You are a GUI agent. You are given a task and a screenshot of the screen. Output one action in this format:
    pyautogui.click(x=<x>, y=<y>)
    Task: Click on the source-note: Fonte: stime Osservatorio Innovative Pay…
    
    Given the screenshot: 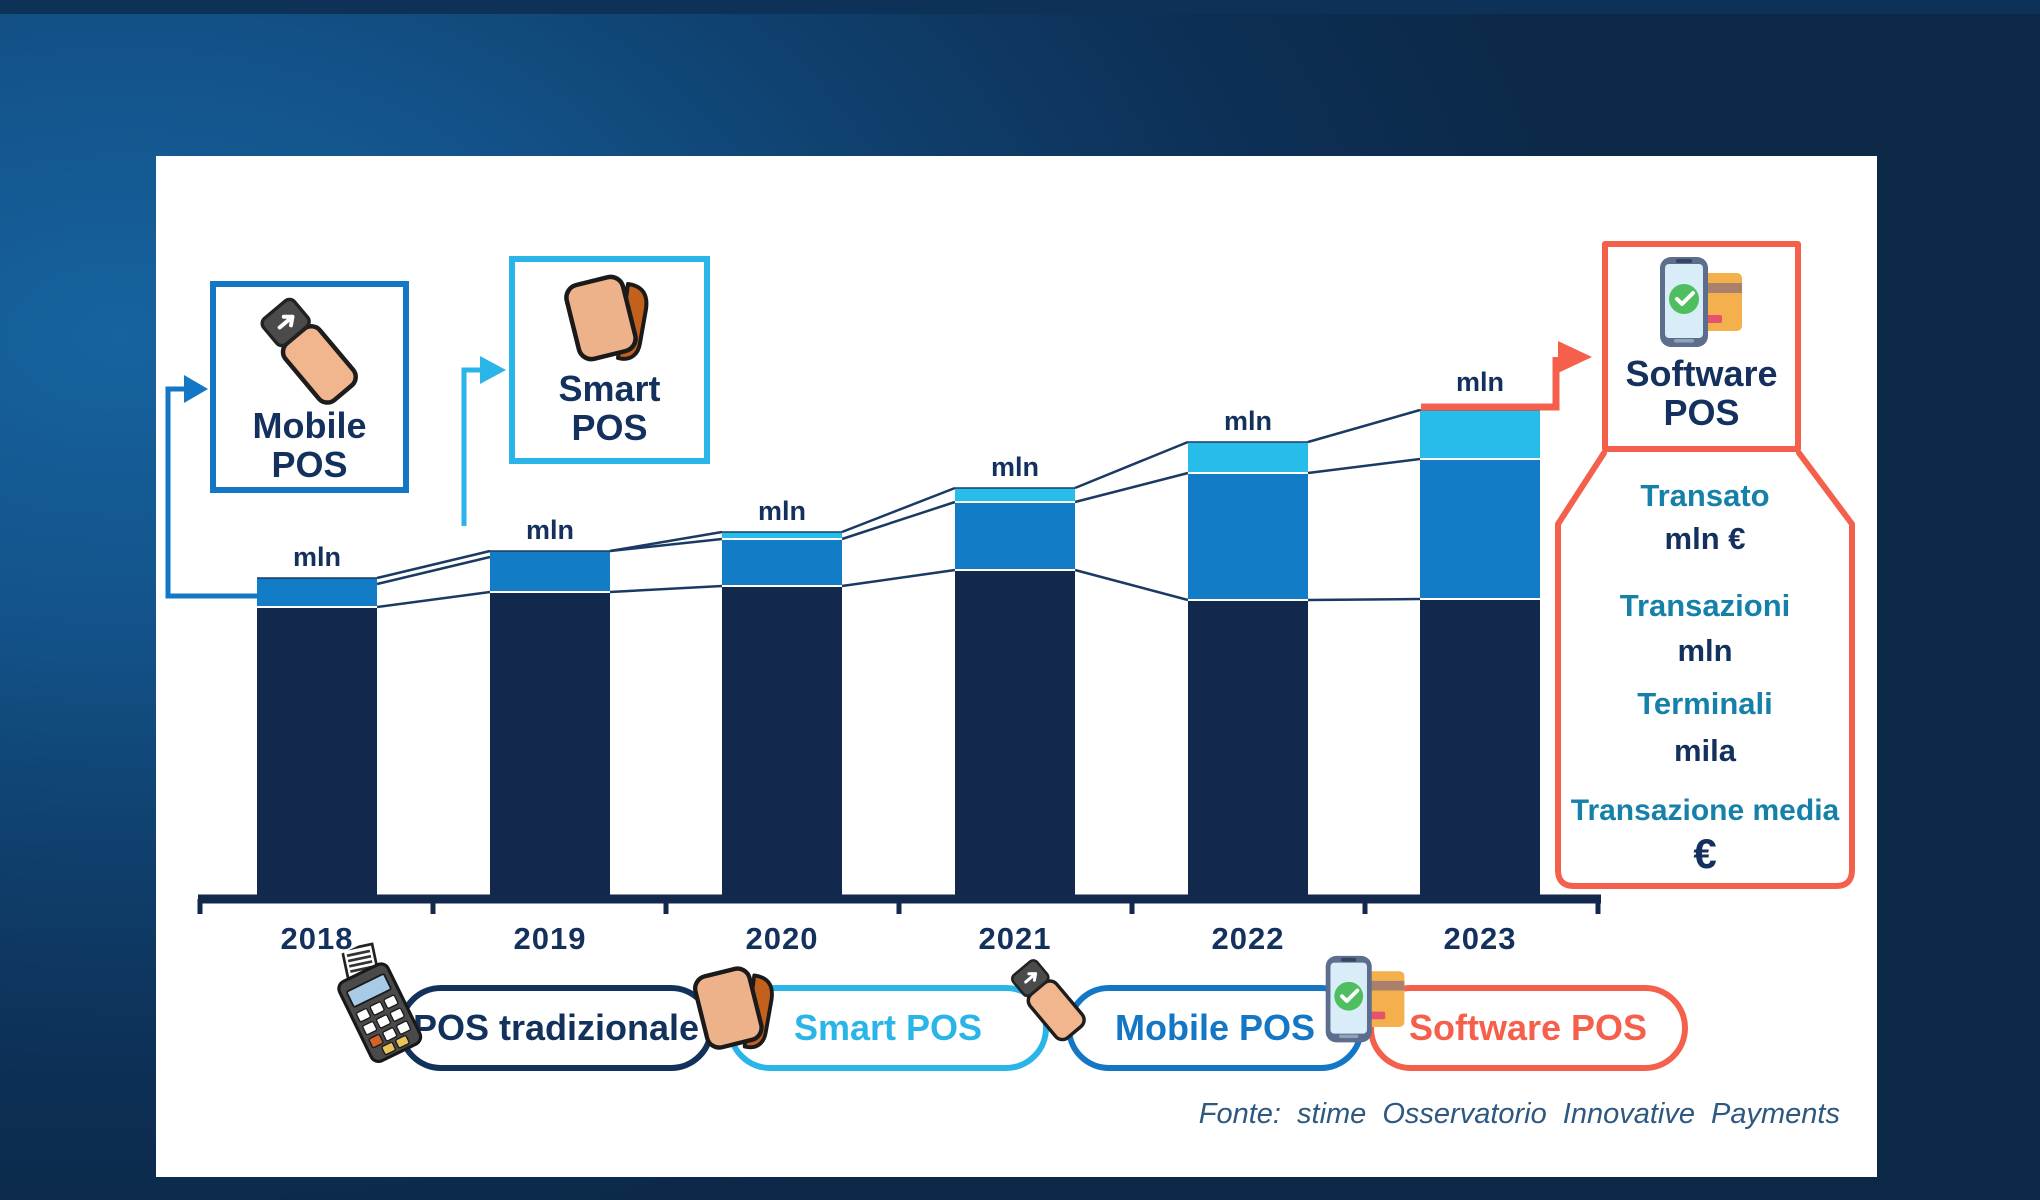 What is the action you would take?
    pyautogui.click(x=1519, y=1114)
    